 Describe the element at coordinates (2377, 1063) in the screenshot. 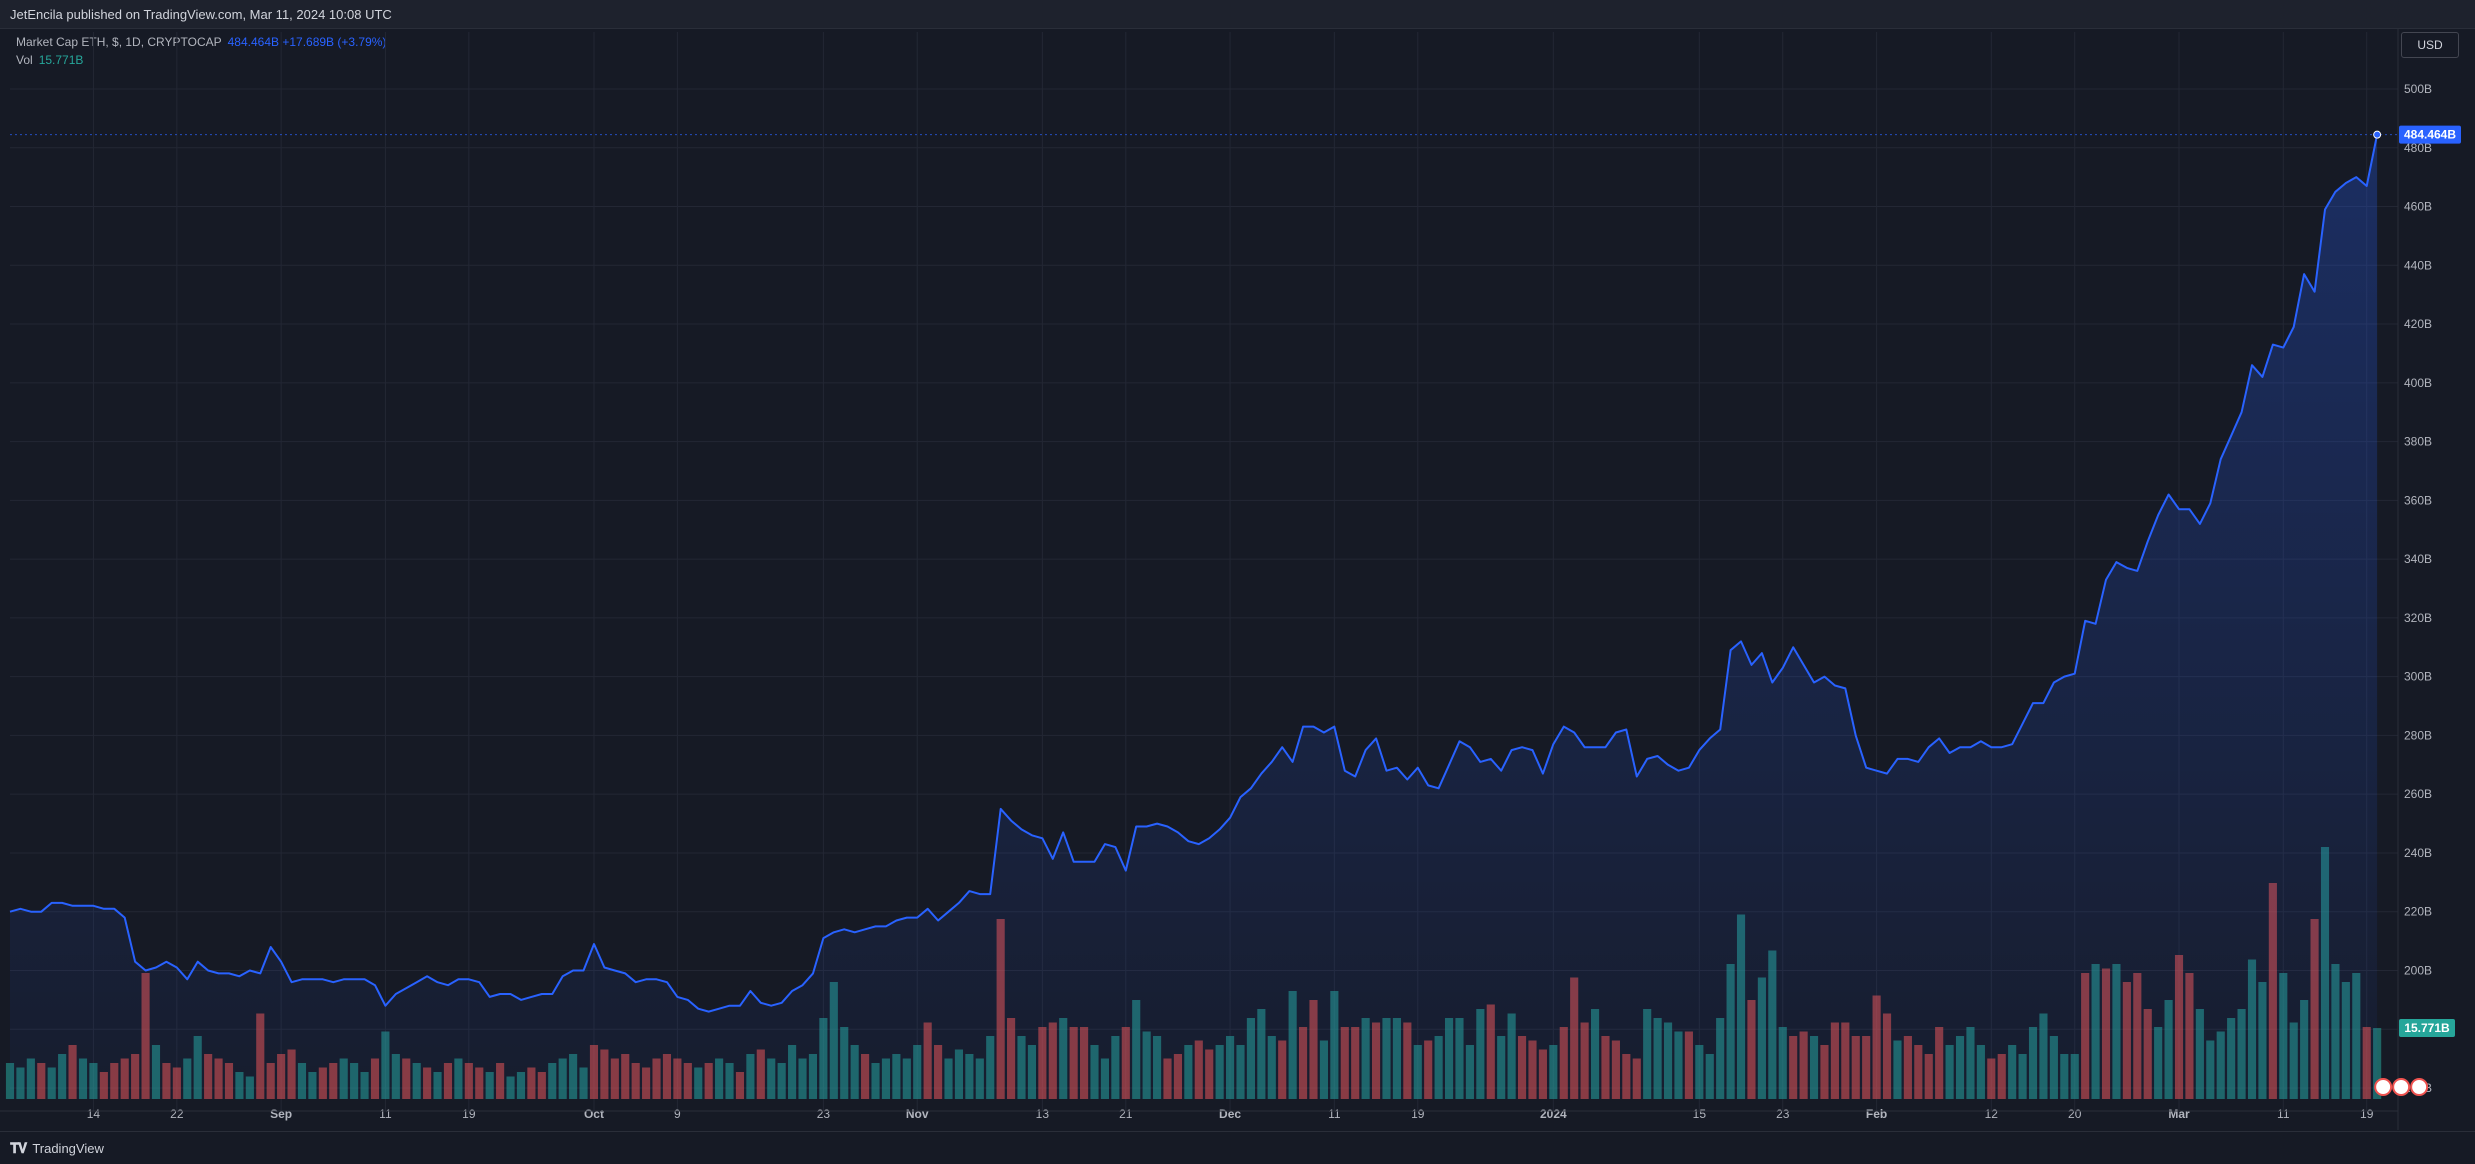

I see `volume-bar` at that location.